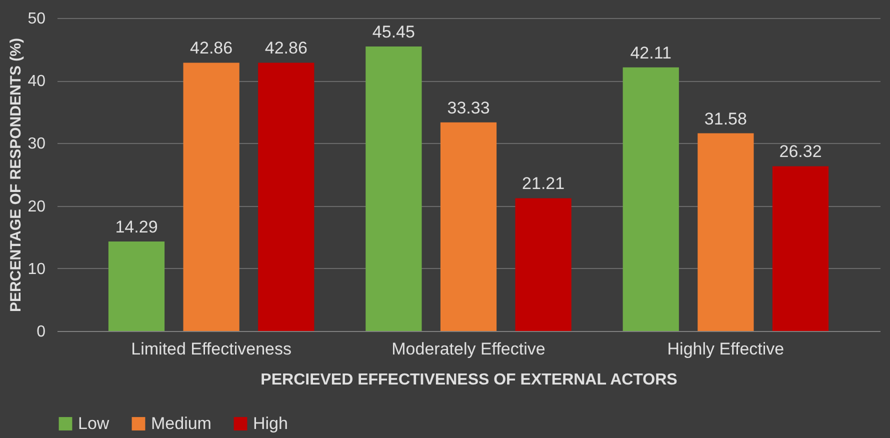  Describe the element at coordinates (94, 423) in the screenshot. I see `legend-label: Low` at that location.